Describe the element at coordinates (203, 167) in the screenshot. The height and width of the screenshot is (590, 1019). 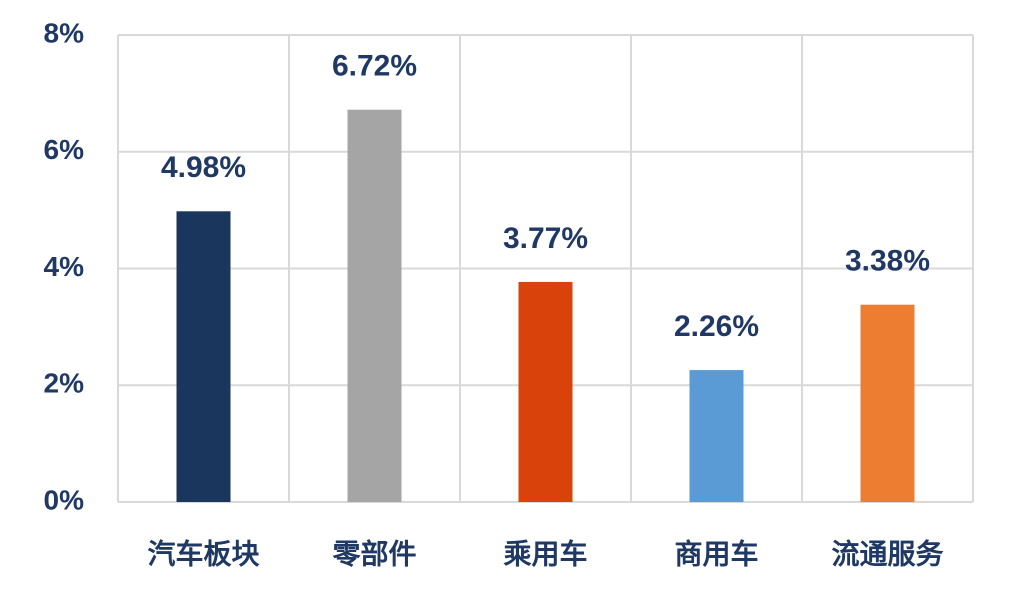
I see `value-label: 4.98%` at that location.